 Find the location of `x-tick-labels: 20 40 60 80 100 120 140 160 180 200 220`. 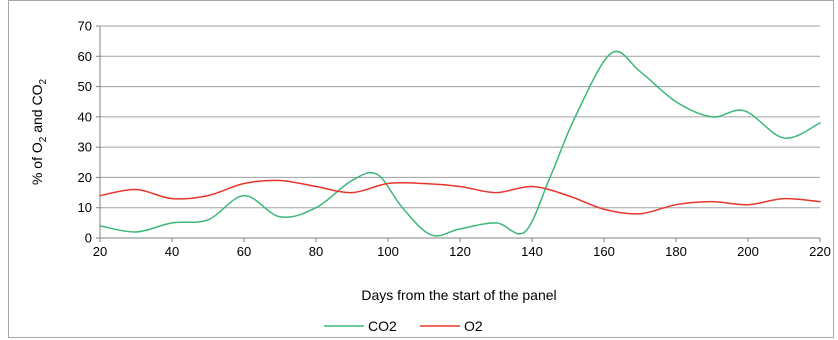

x-tick-labels: 20 40 60 80 100 120 140 160 180 200 220 is located at coordinates (462, 248).